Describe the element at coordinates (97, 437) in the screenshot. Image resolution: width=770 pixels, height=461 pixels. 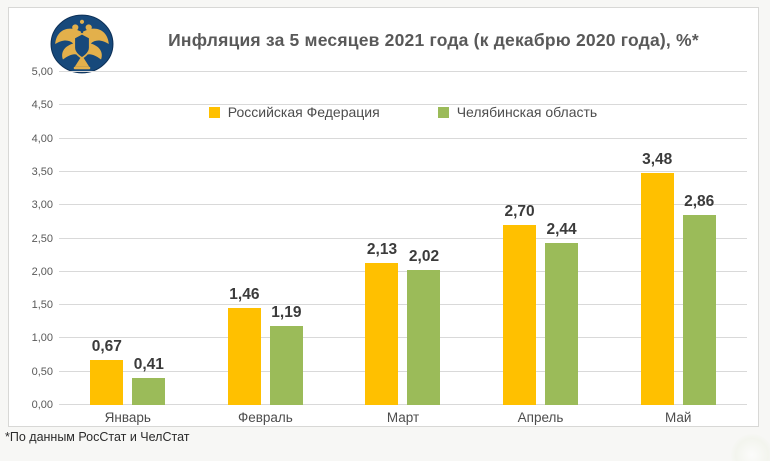
I see `footnote: *По данным РосСтат и ЧелСтат` at that location.